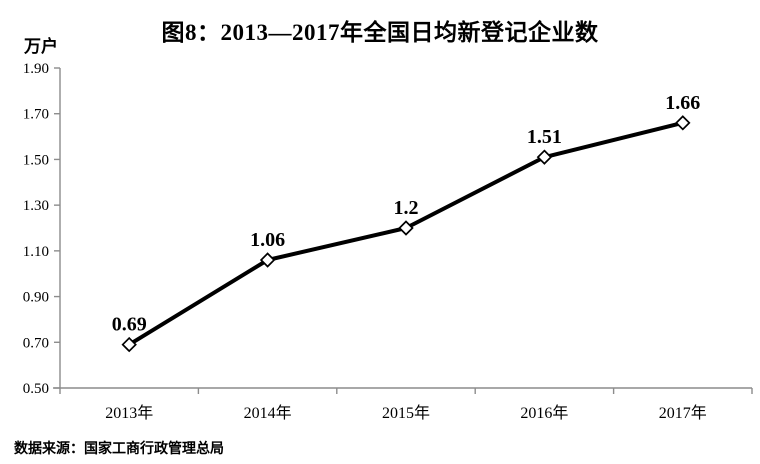  I want to click on data-point-label: 1.2, so click(406, 208).